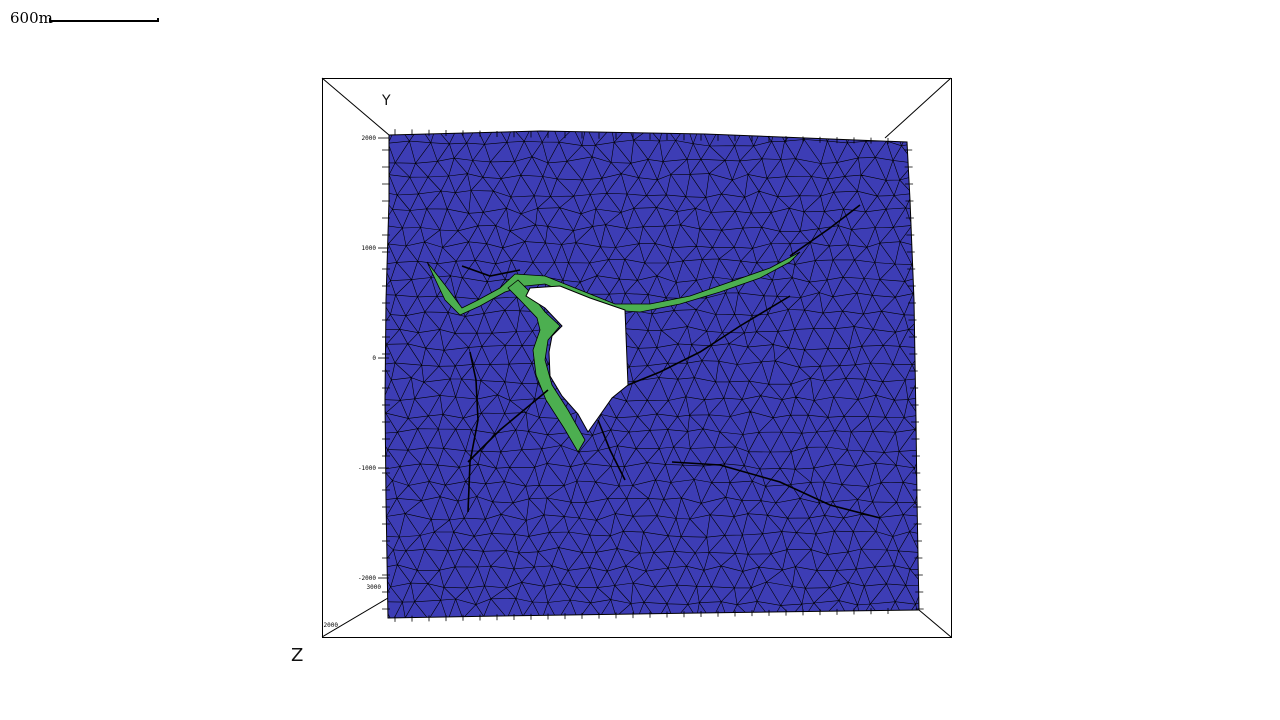 Image resolution: width=1280 pixels, height=720 pixels. What do you see at coordinates (546, 366) in the screenshot?
I see `fault-band-left` at bounding box center [546, 366].